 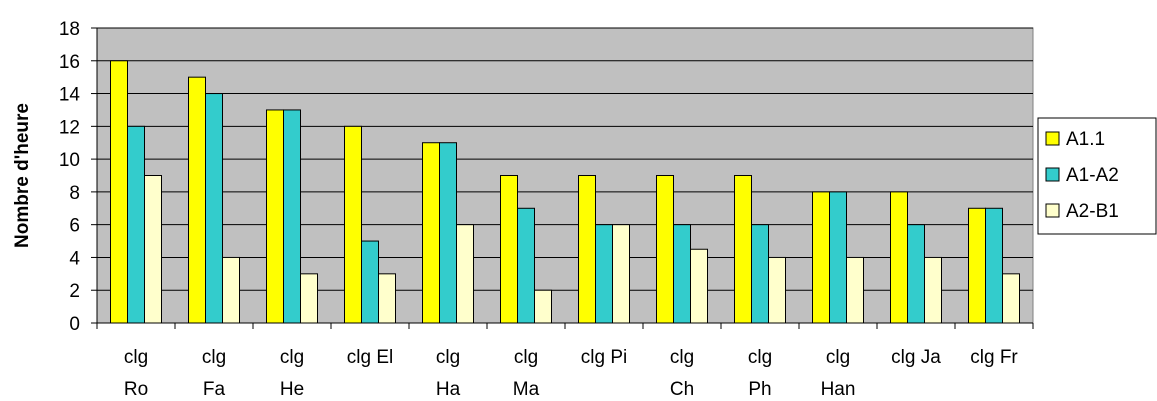 I want to click on legend-label: A2-B1, so click(x=1092, y=211).